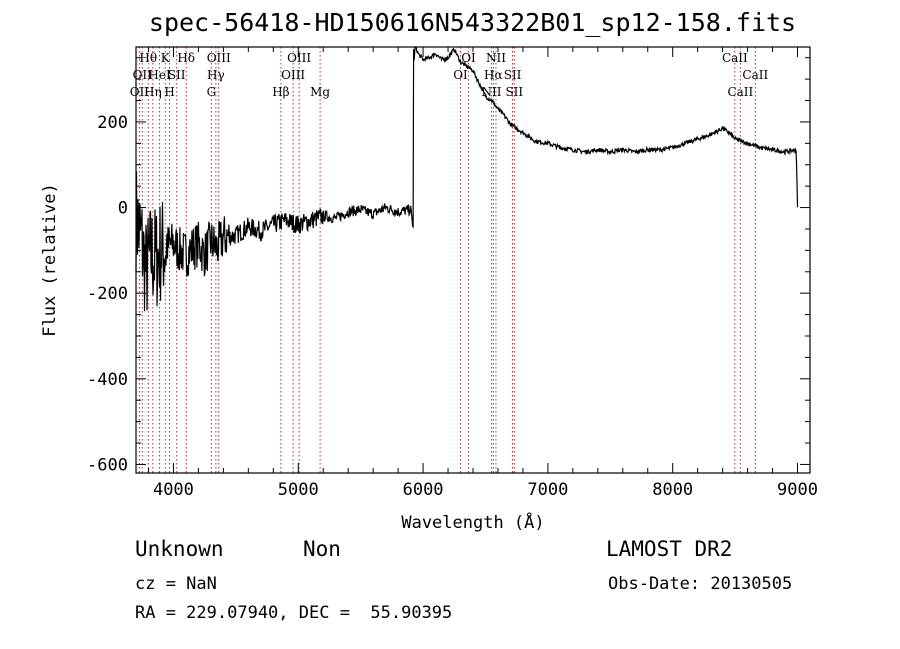 The width and height of the screenshot is (900, 649). I want to click on y-tick-label: -200, so click(107, 294).